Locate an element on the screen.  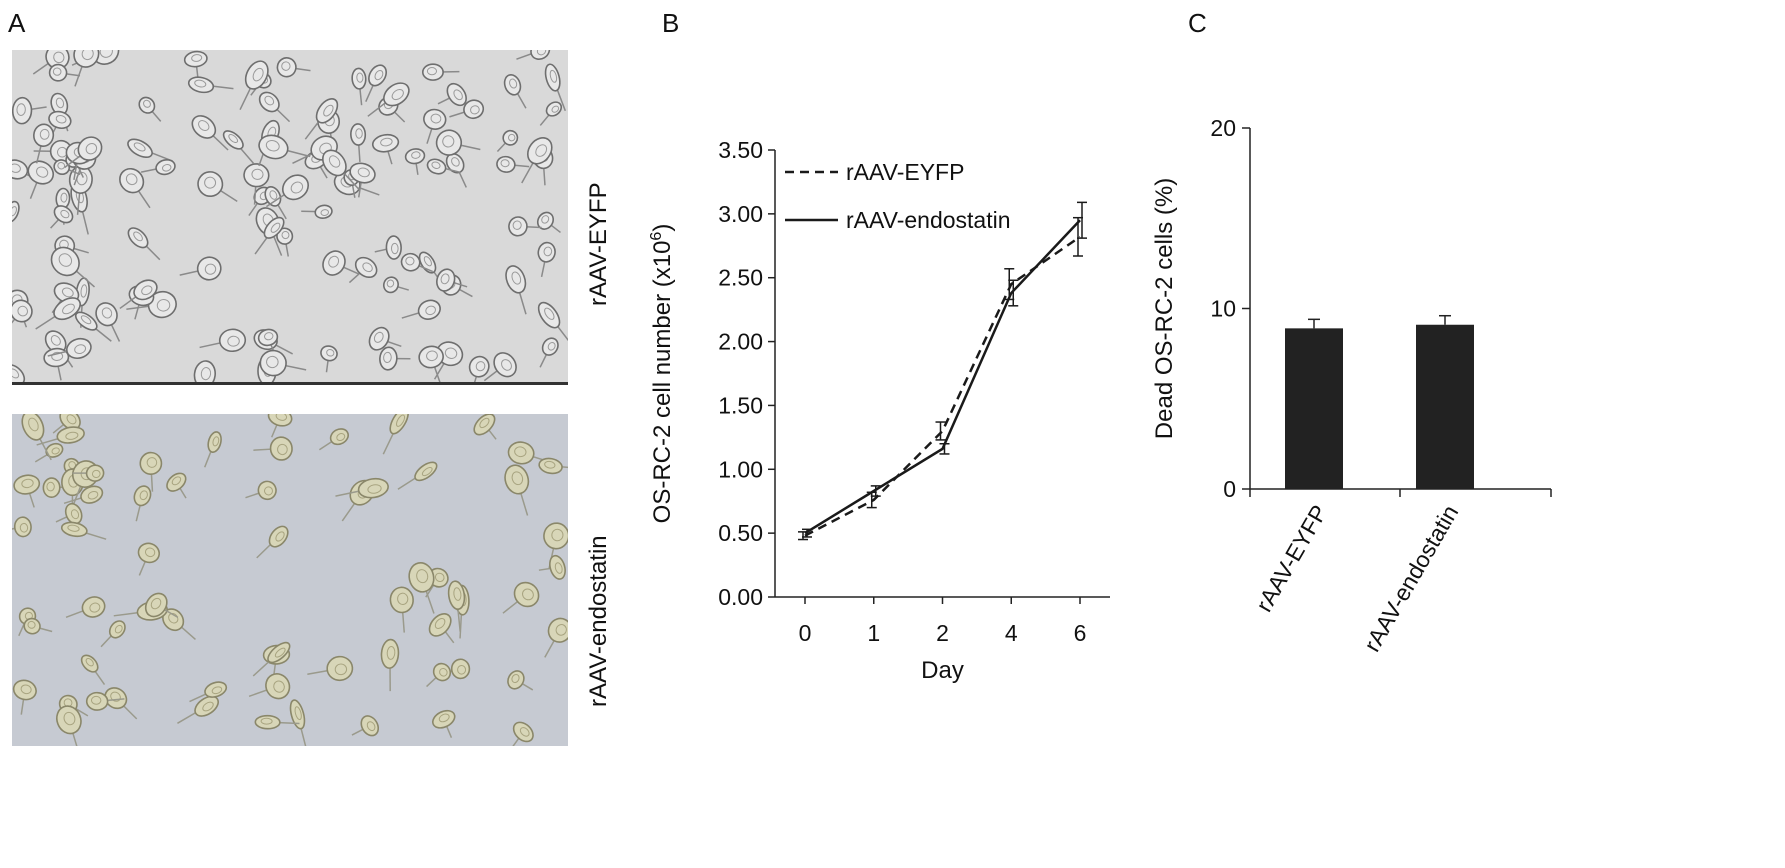
x-tick-label: 0 is located at coordinates (805, 633).